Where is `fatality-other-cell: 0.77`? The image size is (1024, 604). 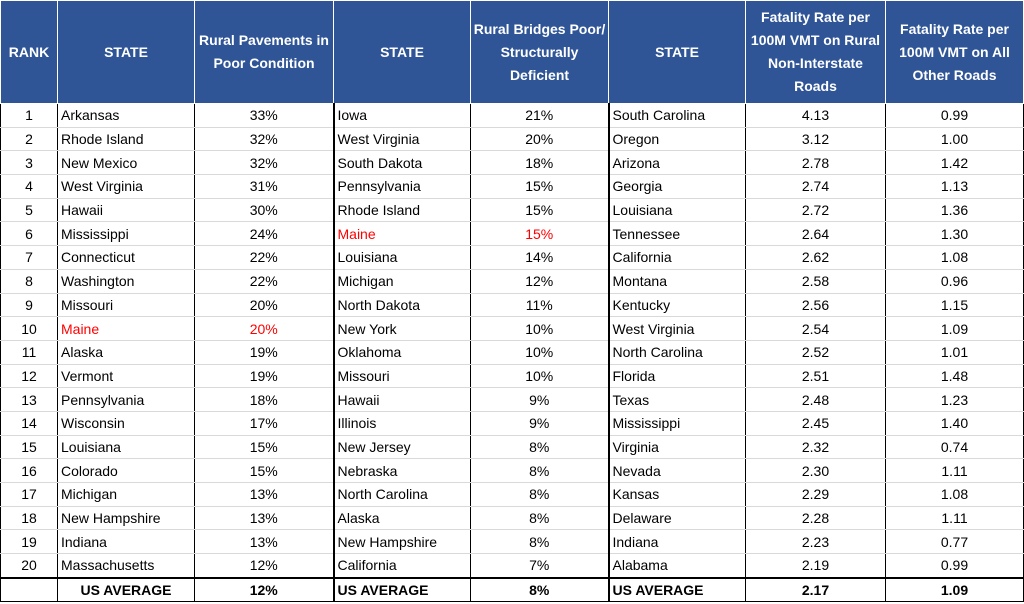 fatality-other-cell: 0.77 is located at coordinates (954, 542).